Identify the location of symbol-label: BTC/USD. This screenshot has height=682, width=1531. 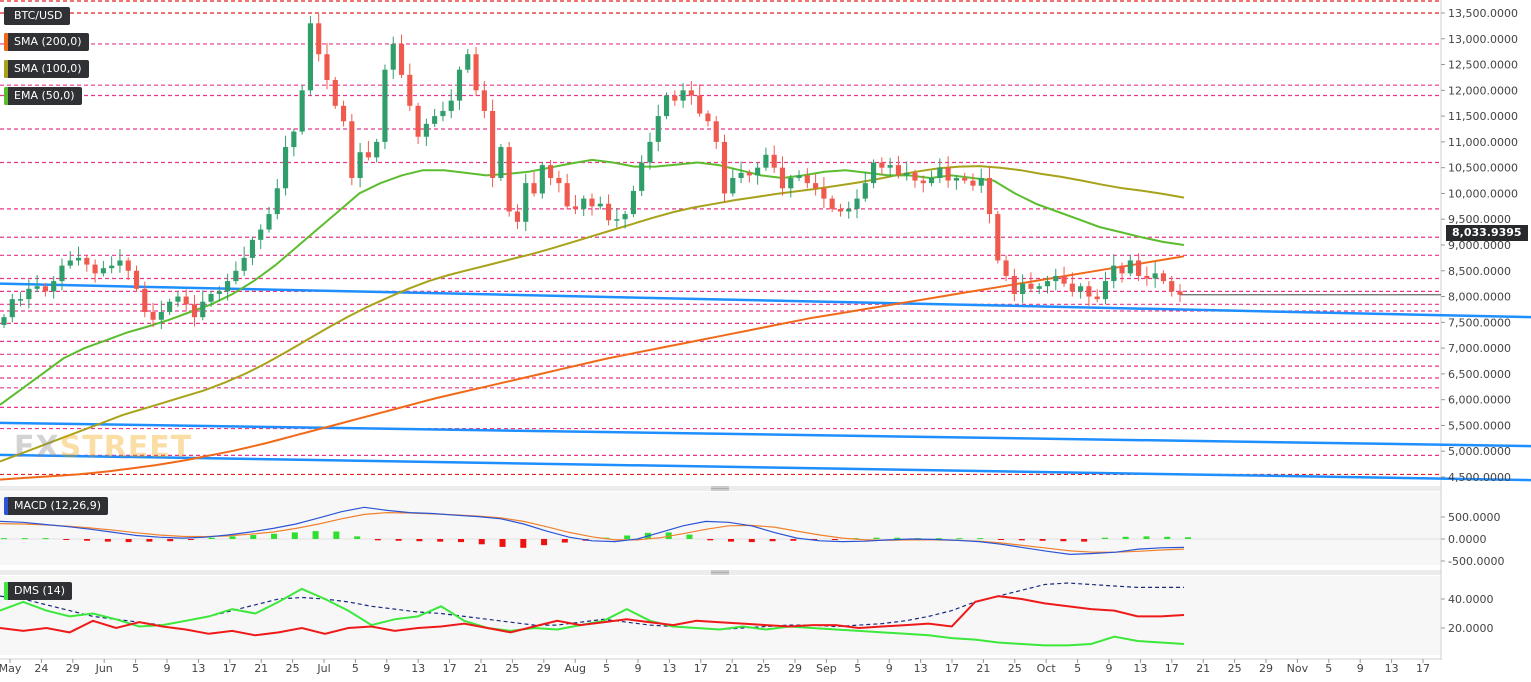
(37, 16).